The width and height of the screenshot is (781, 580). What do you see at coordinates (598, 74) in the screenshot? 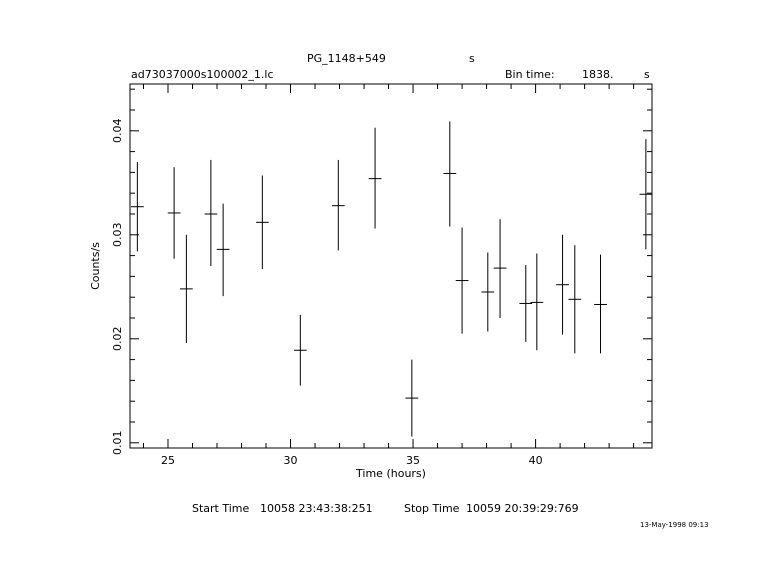
I see `bin-time-value: 1838.` at bounding box center [598, 74].